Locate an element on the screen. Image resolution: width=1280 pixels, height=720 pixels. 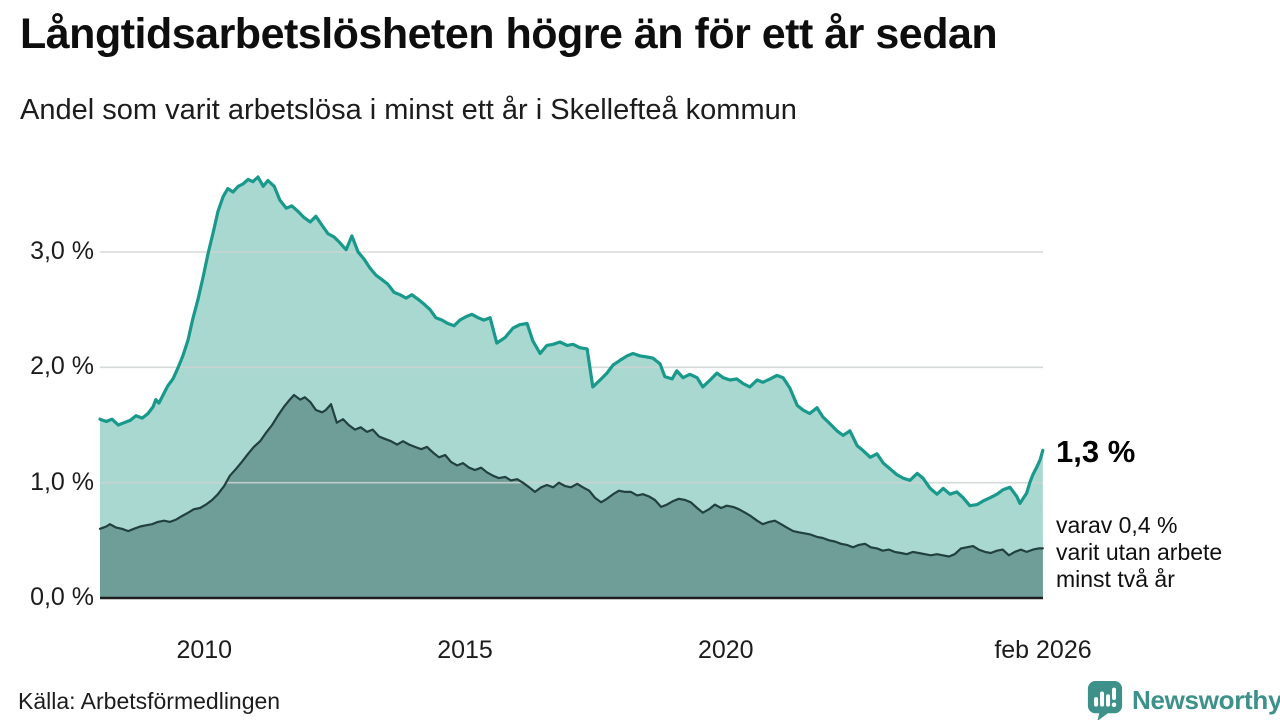
end-value-label: 1,3 % is located at coordinates (1096, 451).